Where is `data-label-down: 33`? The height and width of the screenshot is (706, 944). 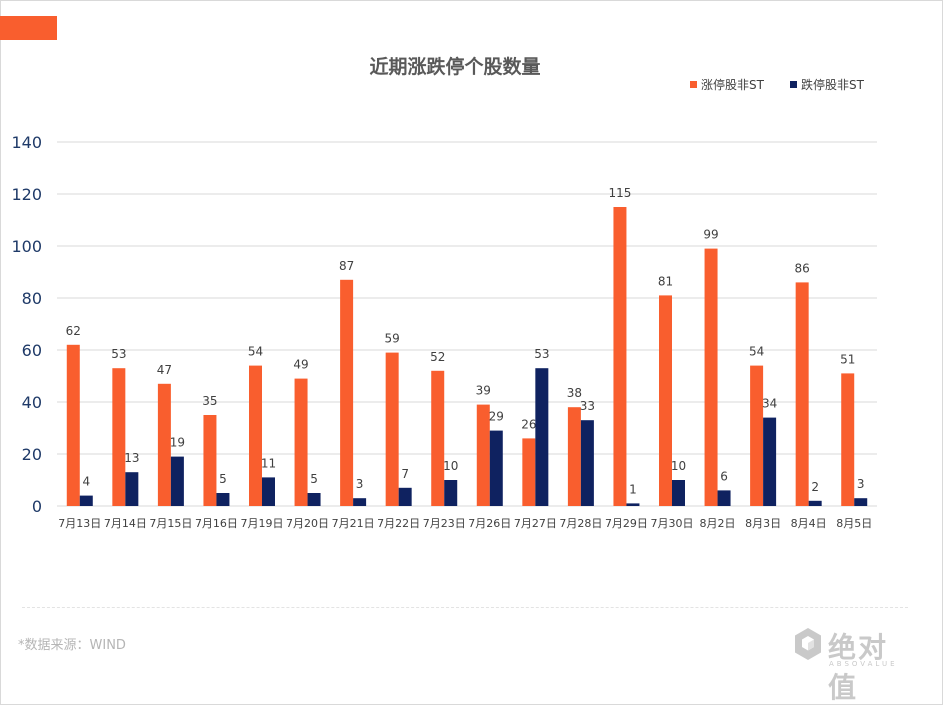
data-label-down: 33 is located at coordinates (587, 406).